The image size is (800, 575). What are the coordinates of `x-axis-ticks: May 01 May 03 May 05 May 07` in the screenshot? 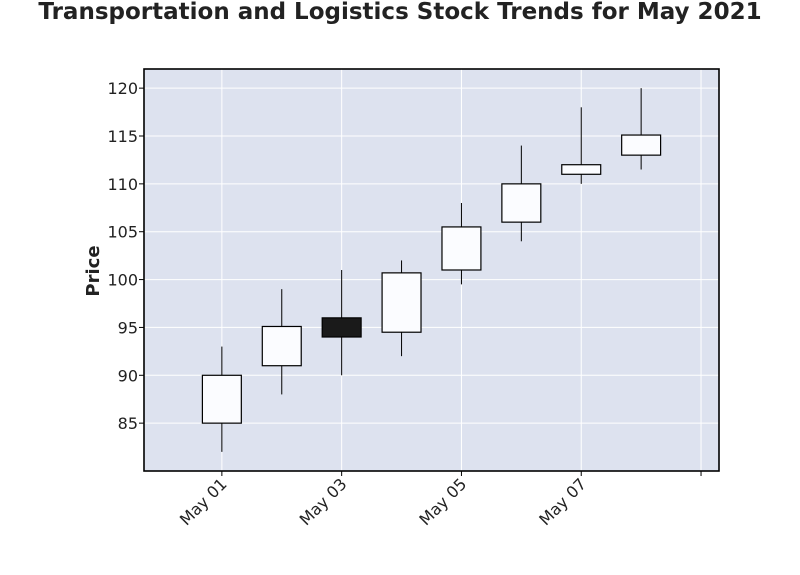 It's located at (439, 500).